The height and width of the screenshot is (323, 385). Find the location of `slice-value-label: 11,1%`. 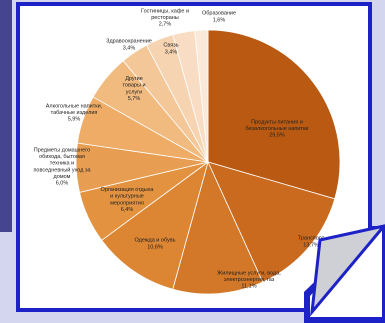

slice-value-label: 11,1% is located at coordinates (248, 287).